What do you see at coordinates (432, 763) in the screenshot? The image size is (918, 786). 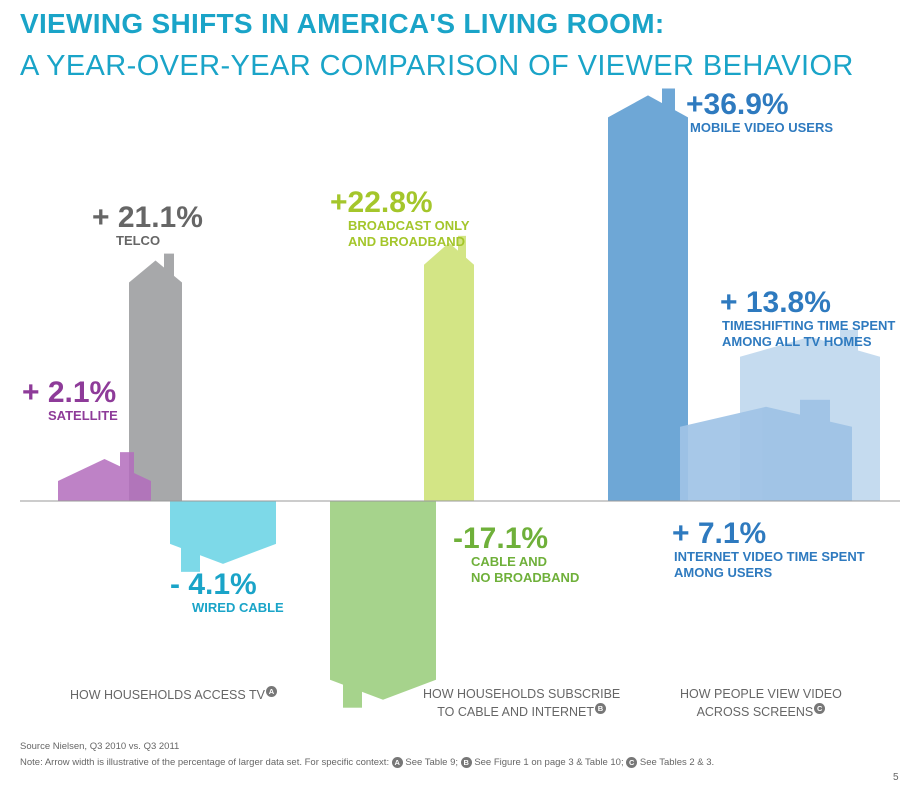 I see `footnote-ref-a: See Table 9;` at bounding box center [432, 763].